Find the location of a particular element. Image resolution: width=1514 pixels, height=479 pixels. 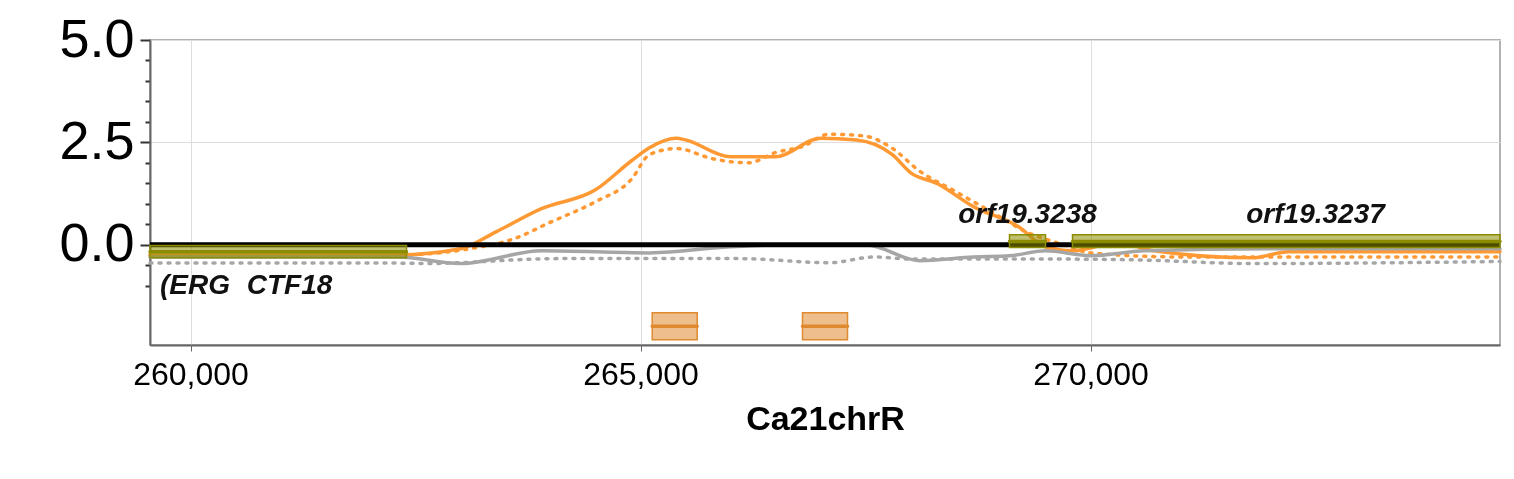

annotation: CTF18 is located at coordinates (289, 284).